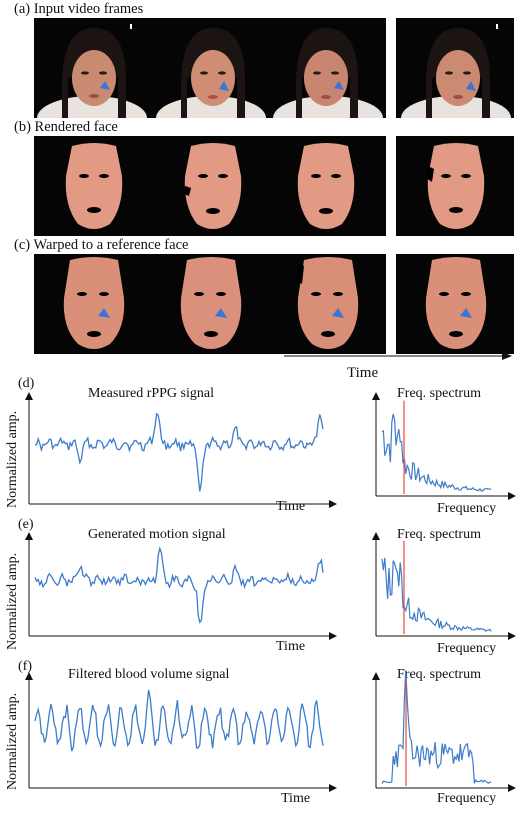 This screenshot has height=816, width=522. I want to click on spectrum-title-f: Freq. spectrum, so click(439, 674).